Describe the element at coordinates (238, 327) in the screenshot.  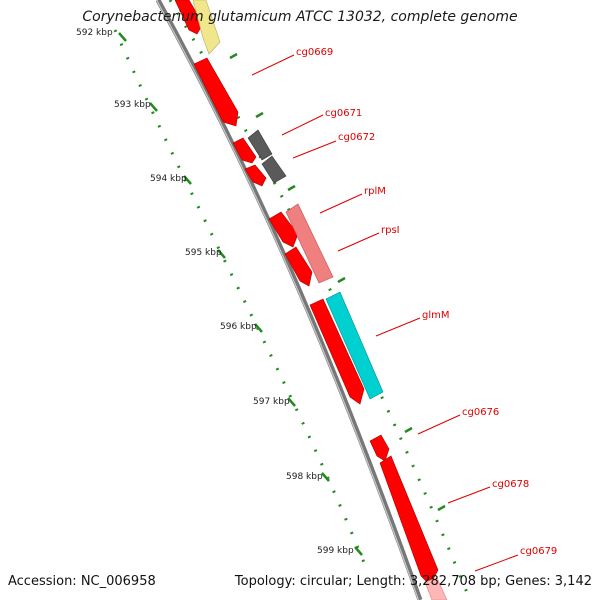
I see `ruler-label: 596 kbp` at that location.